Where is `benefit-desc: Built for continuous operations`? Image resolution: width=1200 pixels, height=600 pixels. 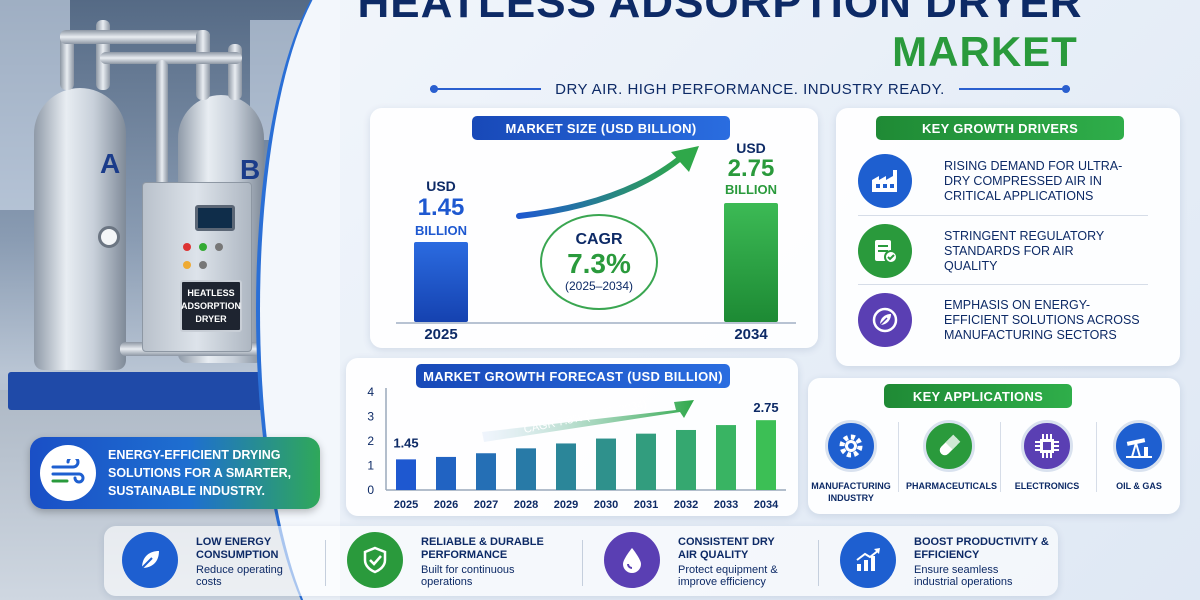 benefit-desc: Built for continuous operations is located at coordinates (468, 576).